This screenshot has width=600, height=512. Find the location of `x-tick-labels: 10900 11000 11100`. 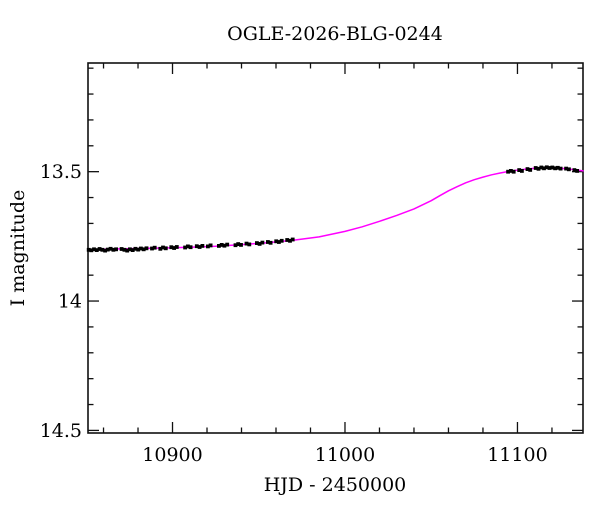

x-tick-labels: 10900 11000 11100 is located at coordinates (344, 455).